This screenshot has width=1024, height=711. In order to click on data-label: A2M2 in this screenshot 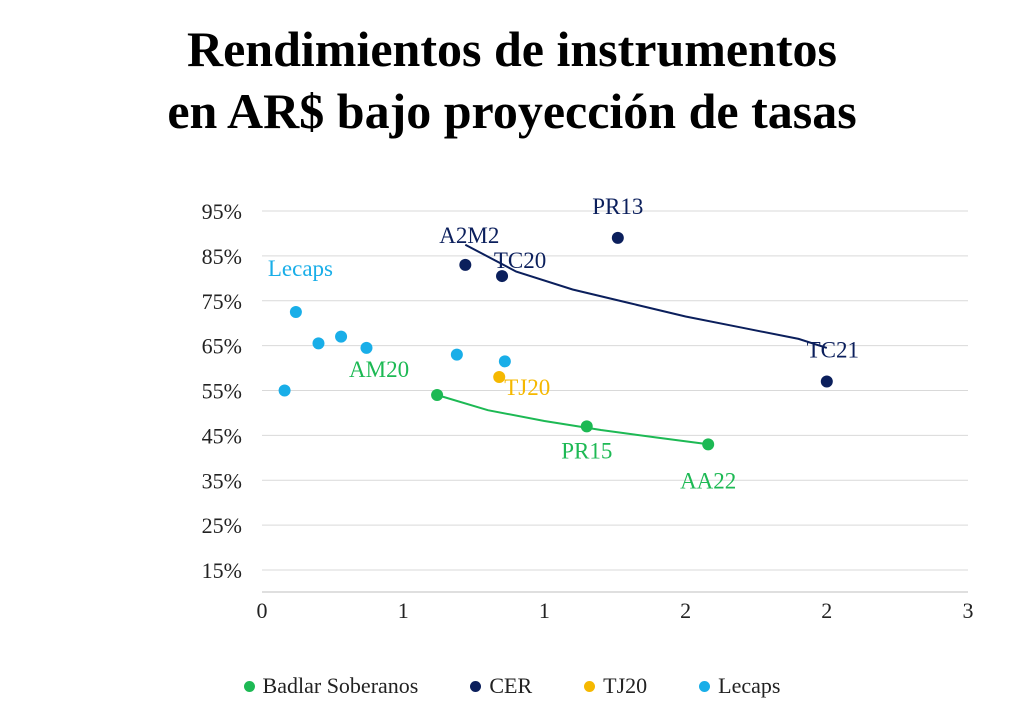, I will do `click(469, 235)`.